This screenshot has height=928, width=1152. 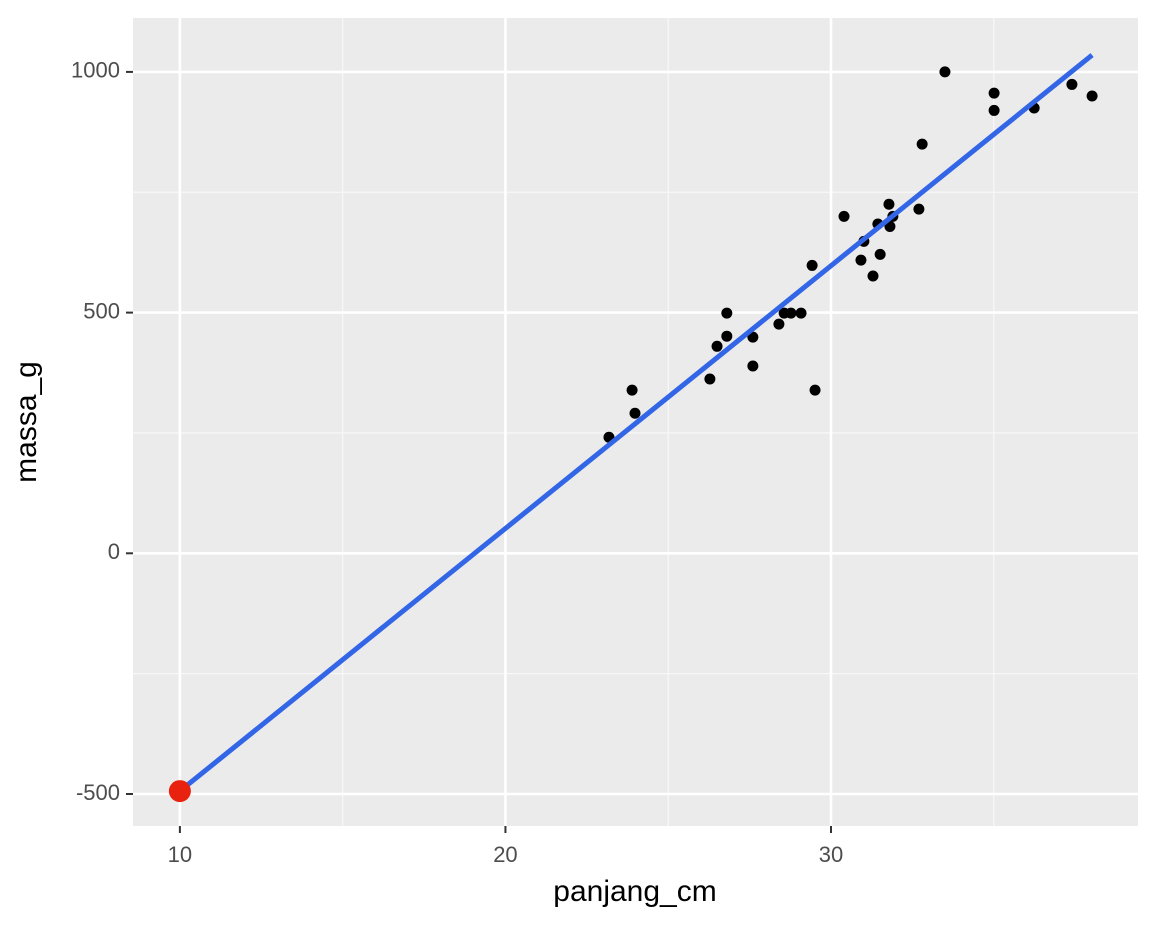 What do you see at coordinates (634, 891) in the screenshot?
I see `x-axis-title: panjang_cm` at bounding box center [634, 891].